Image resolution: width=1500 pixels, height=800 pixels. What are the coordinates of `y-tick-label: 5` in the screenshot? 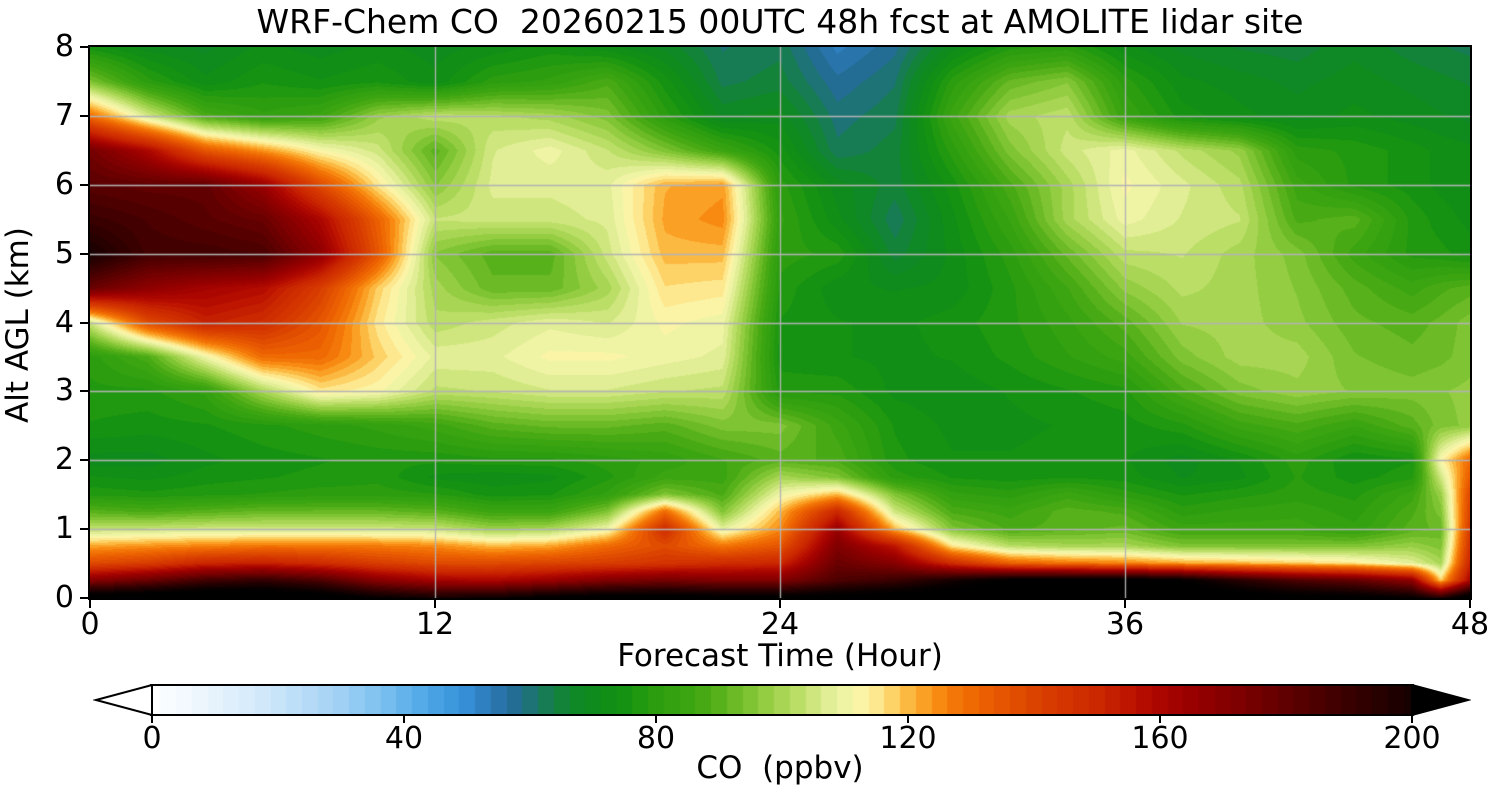 It's located at (64, 253).